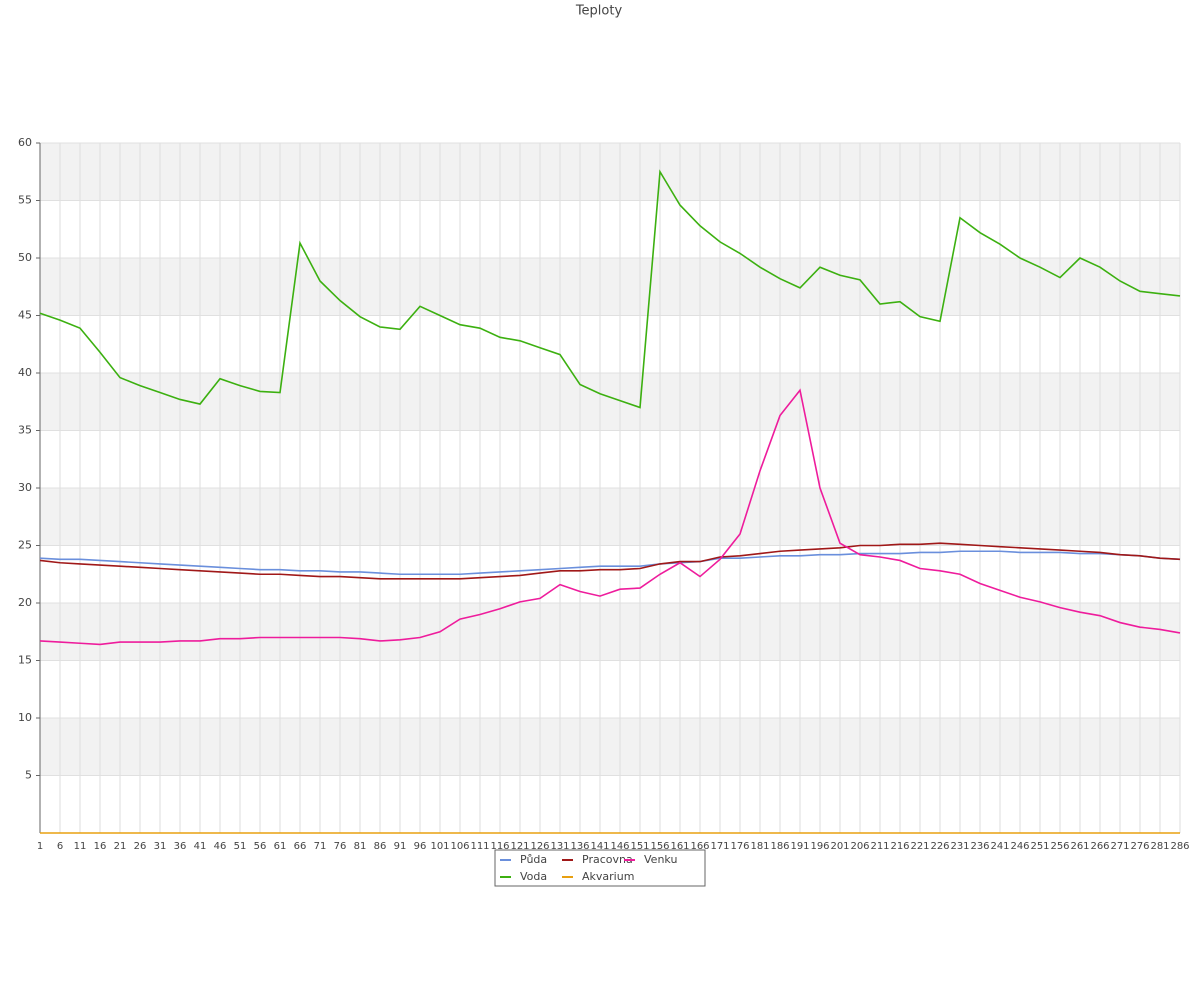 This screenshot has height=1004, width=1200. Describe the element at coordinates (719, 846) in the screenshot. I see `x-tick-label: 171` at that location.